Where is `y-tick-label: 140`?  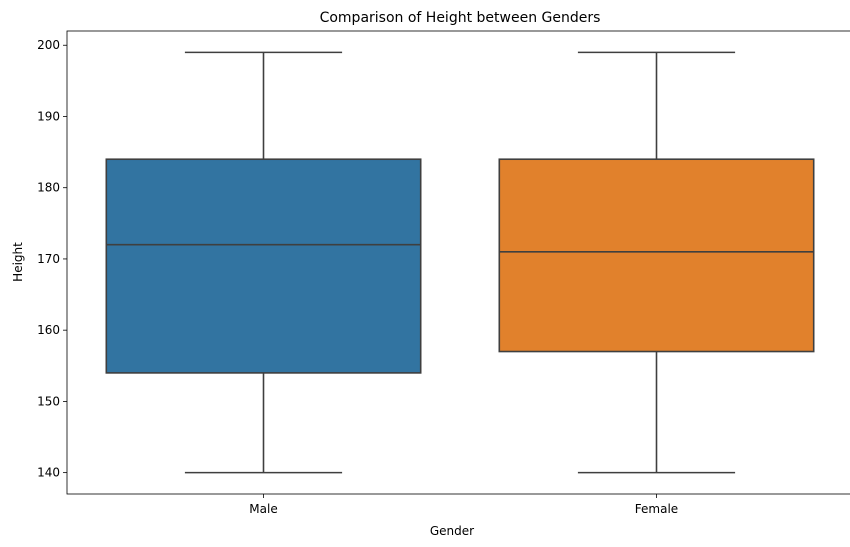 y-tick-label: 140 is located at coordinates (48, 473).